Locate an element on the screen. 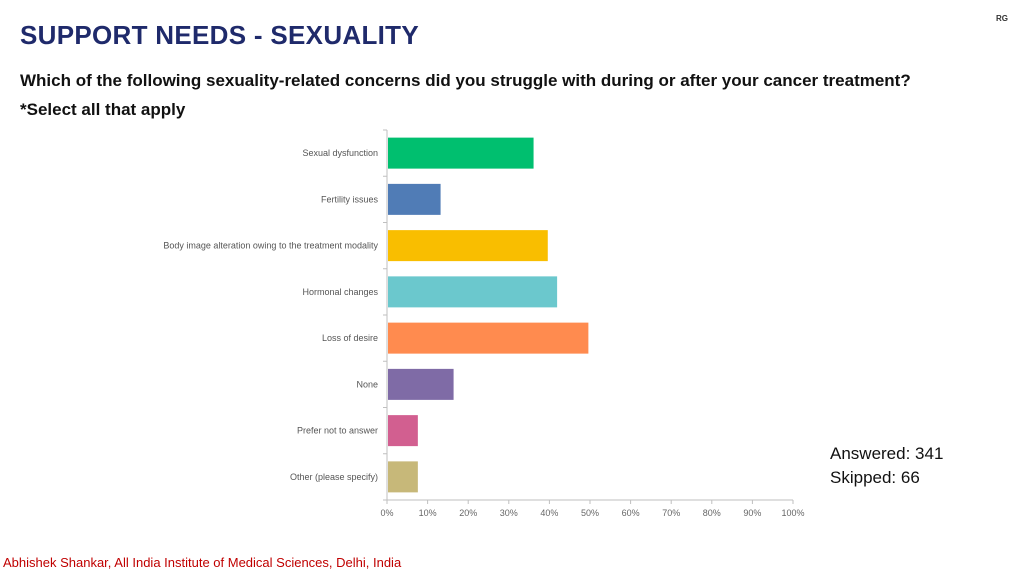 The image size is (1024, 574). bar-sexual-dysfunction is located at coordinates (461, 153).